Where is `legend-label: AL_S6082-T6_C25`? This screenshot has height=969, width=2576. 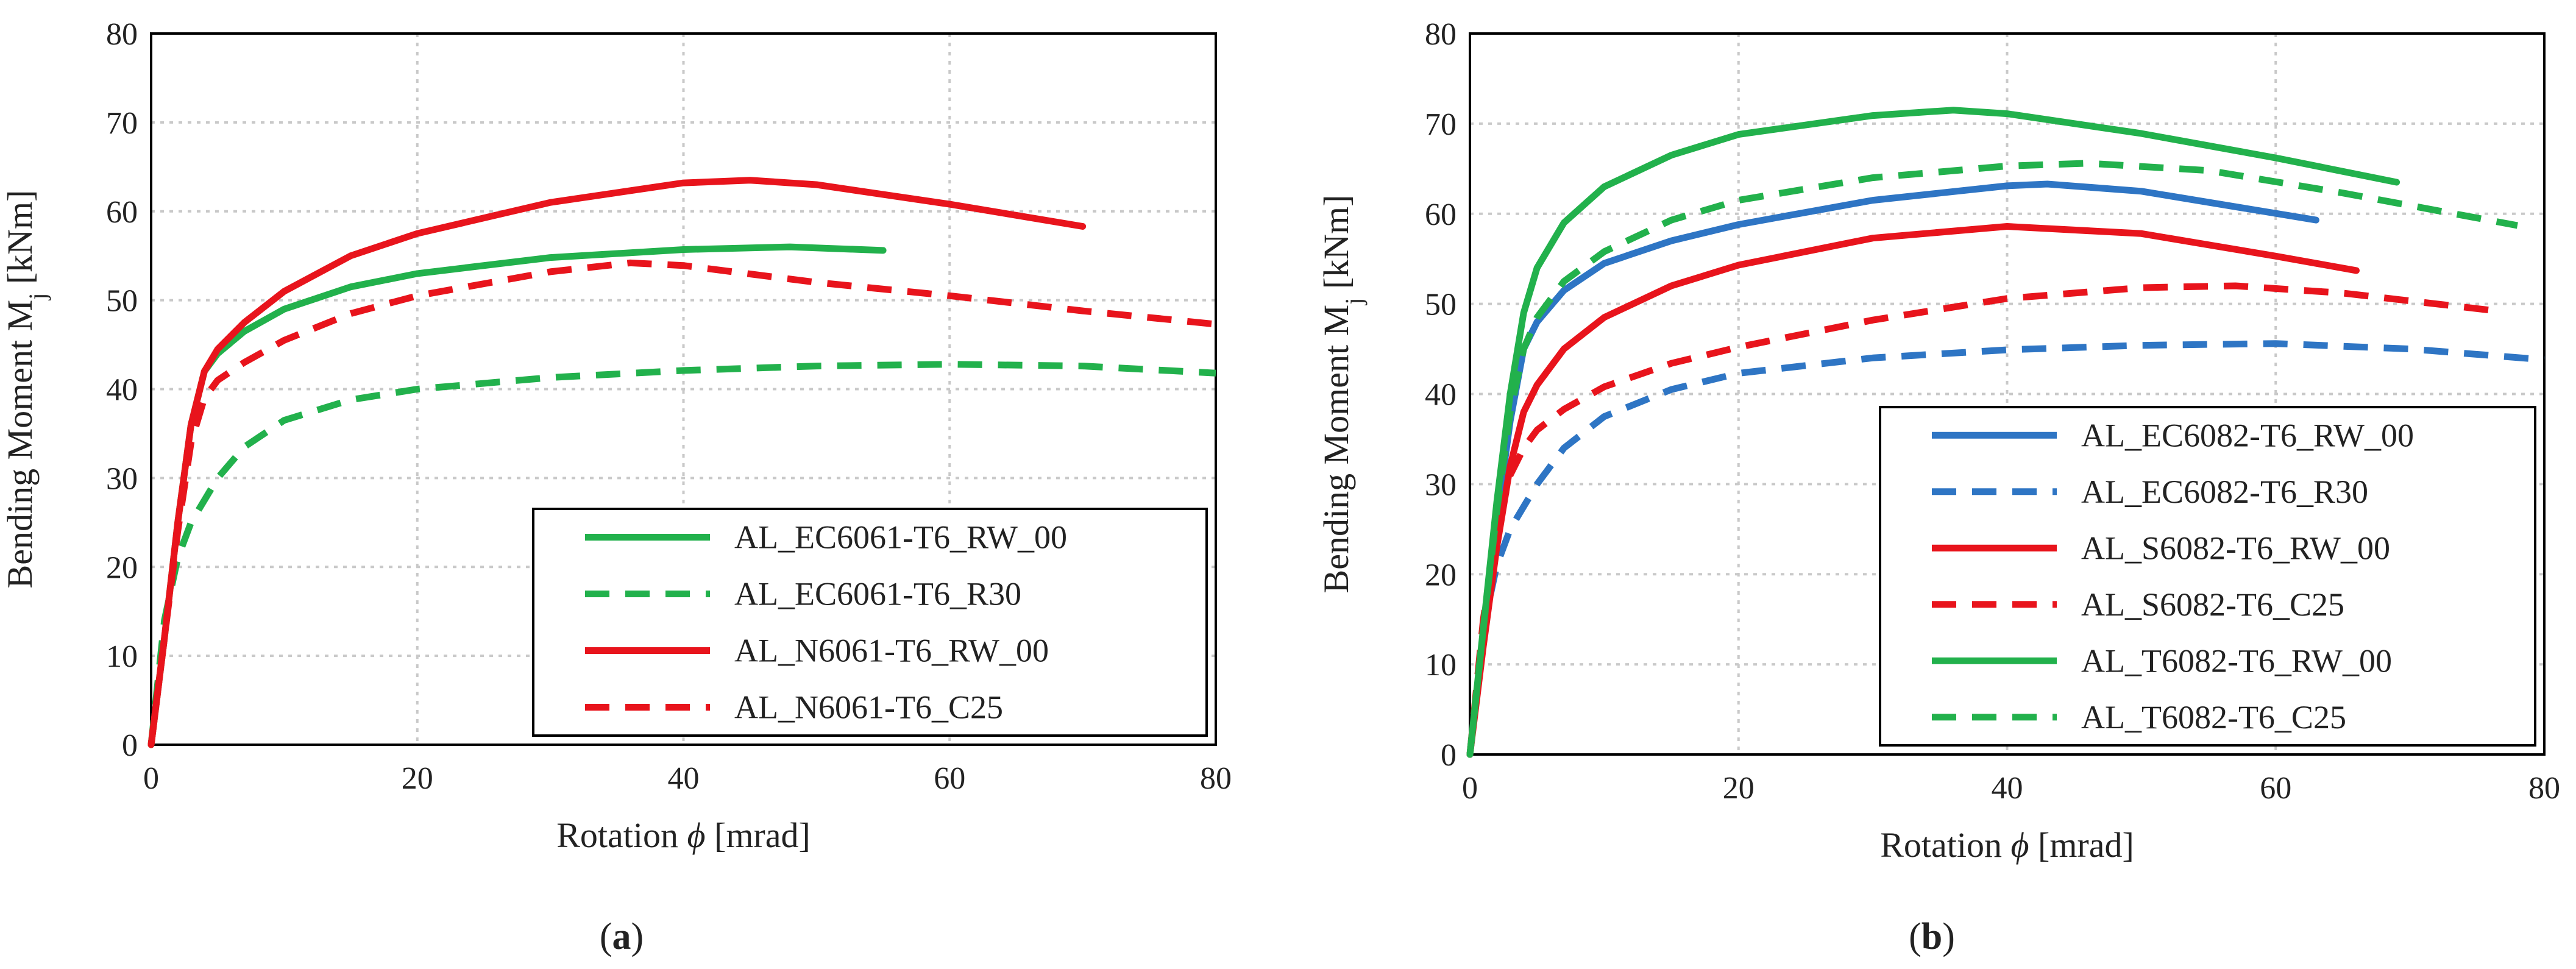
legend-label: AL_S6082-T6_C25 is located at coordinates (2212, 604).